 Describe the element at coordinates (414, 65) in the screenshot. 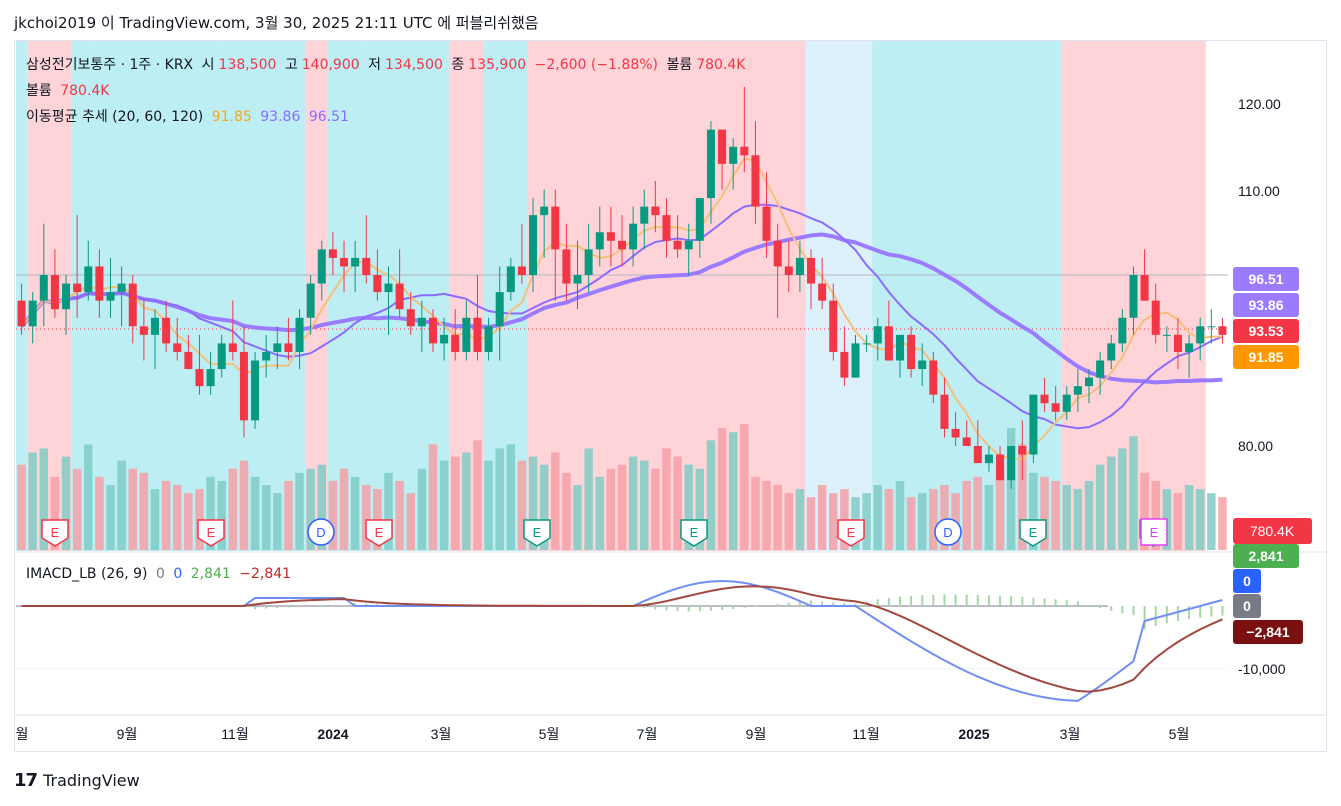

I see `low-value: 134,500` at that location.